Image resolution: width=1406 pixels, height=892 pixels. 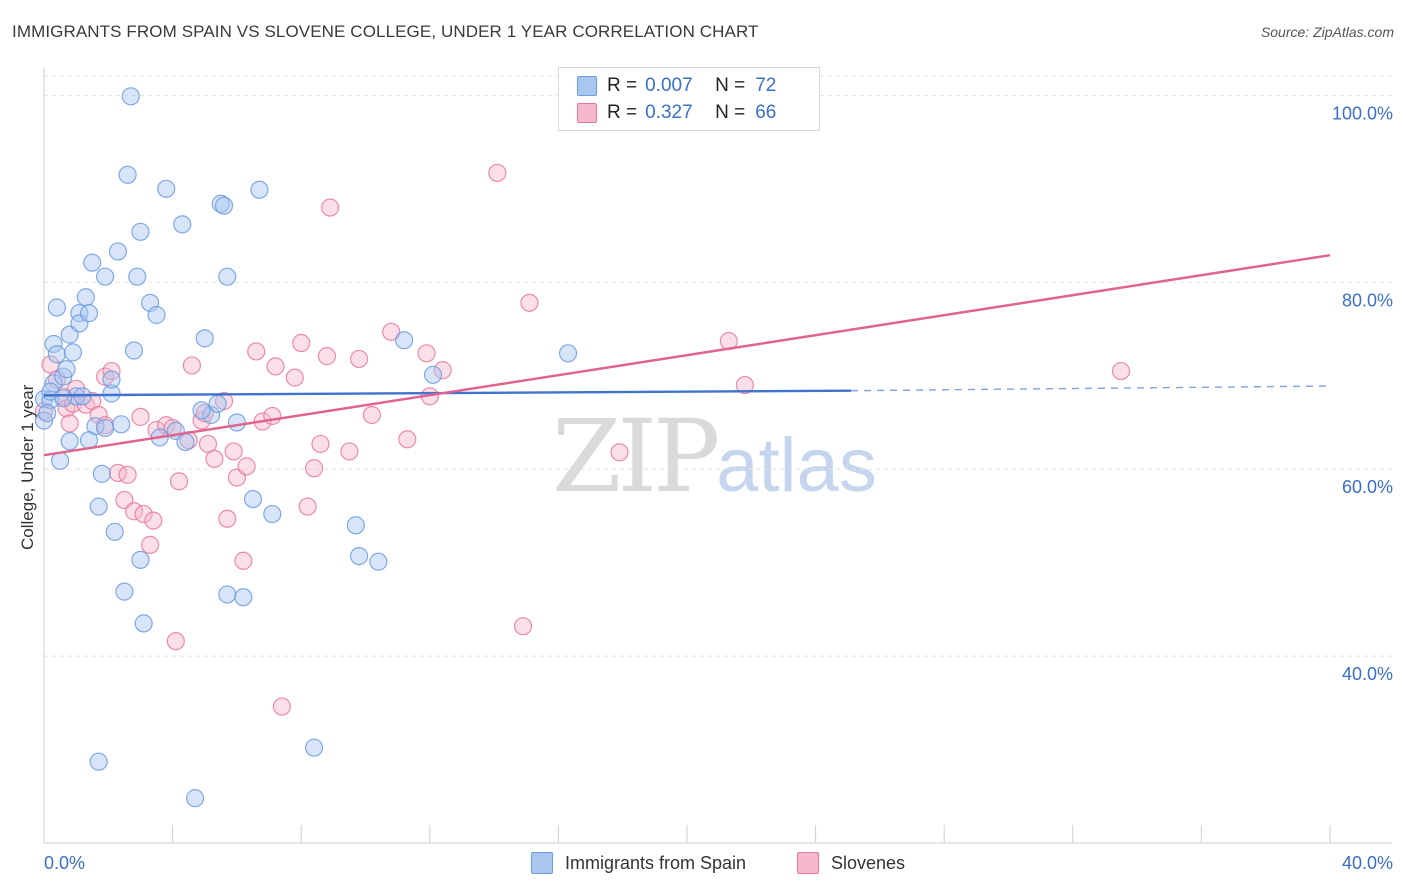 I want to click on watermark-atlas: atlas, so click(x=796, y=465).